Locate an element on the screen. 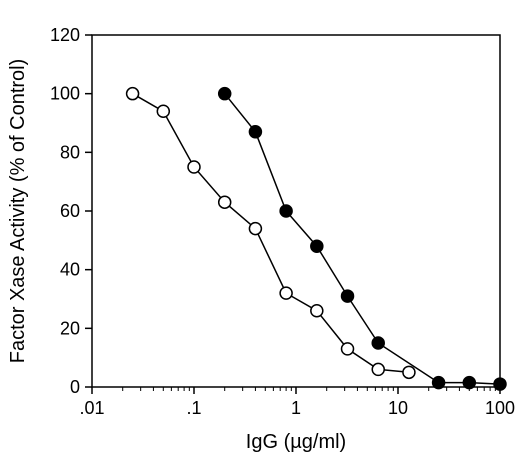 The image size is (520, 459). y-tick-label: 100 is located at coordinates (65, 94).